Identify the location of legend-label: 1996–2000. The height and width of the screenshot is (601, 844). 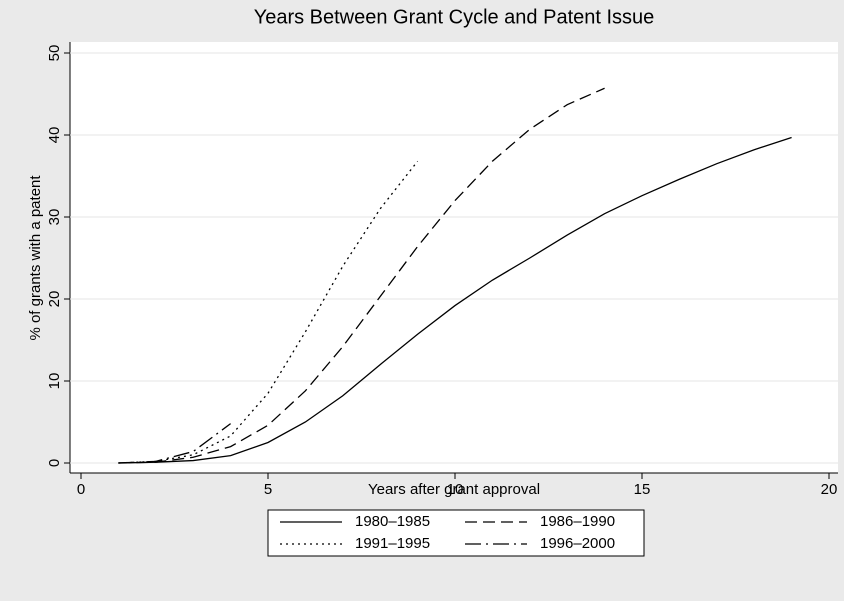
(577, 543).